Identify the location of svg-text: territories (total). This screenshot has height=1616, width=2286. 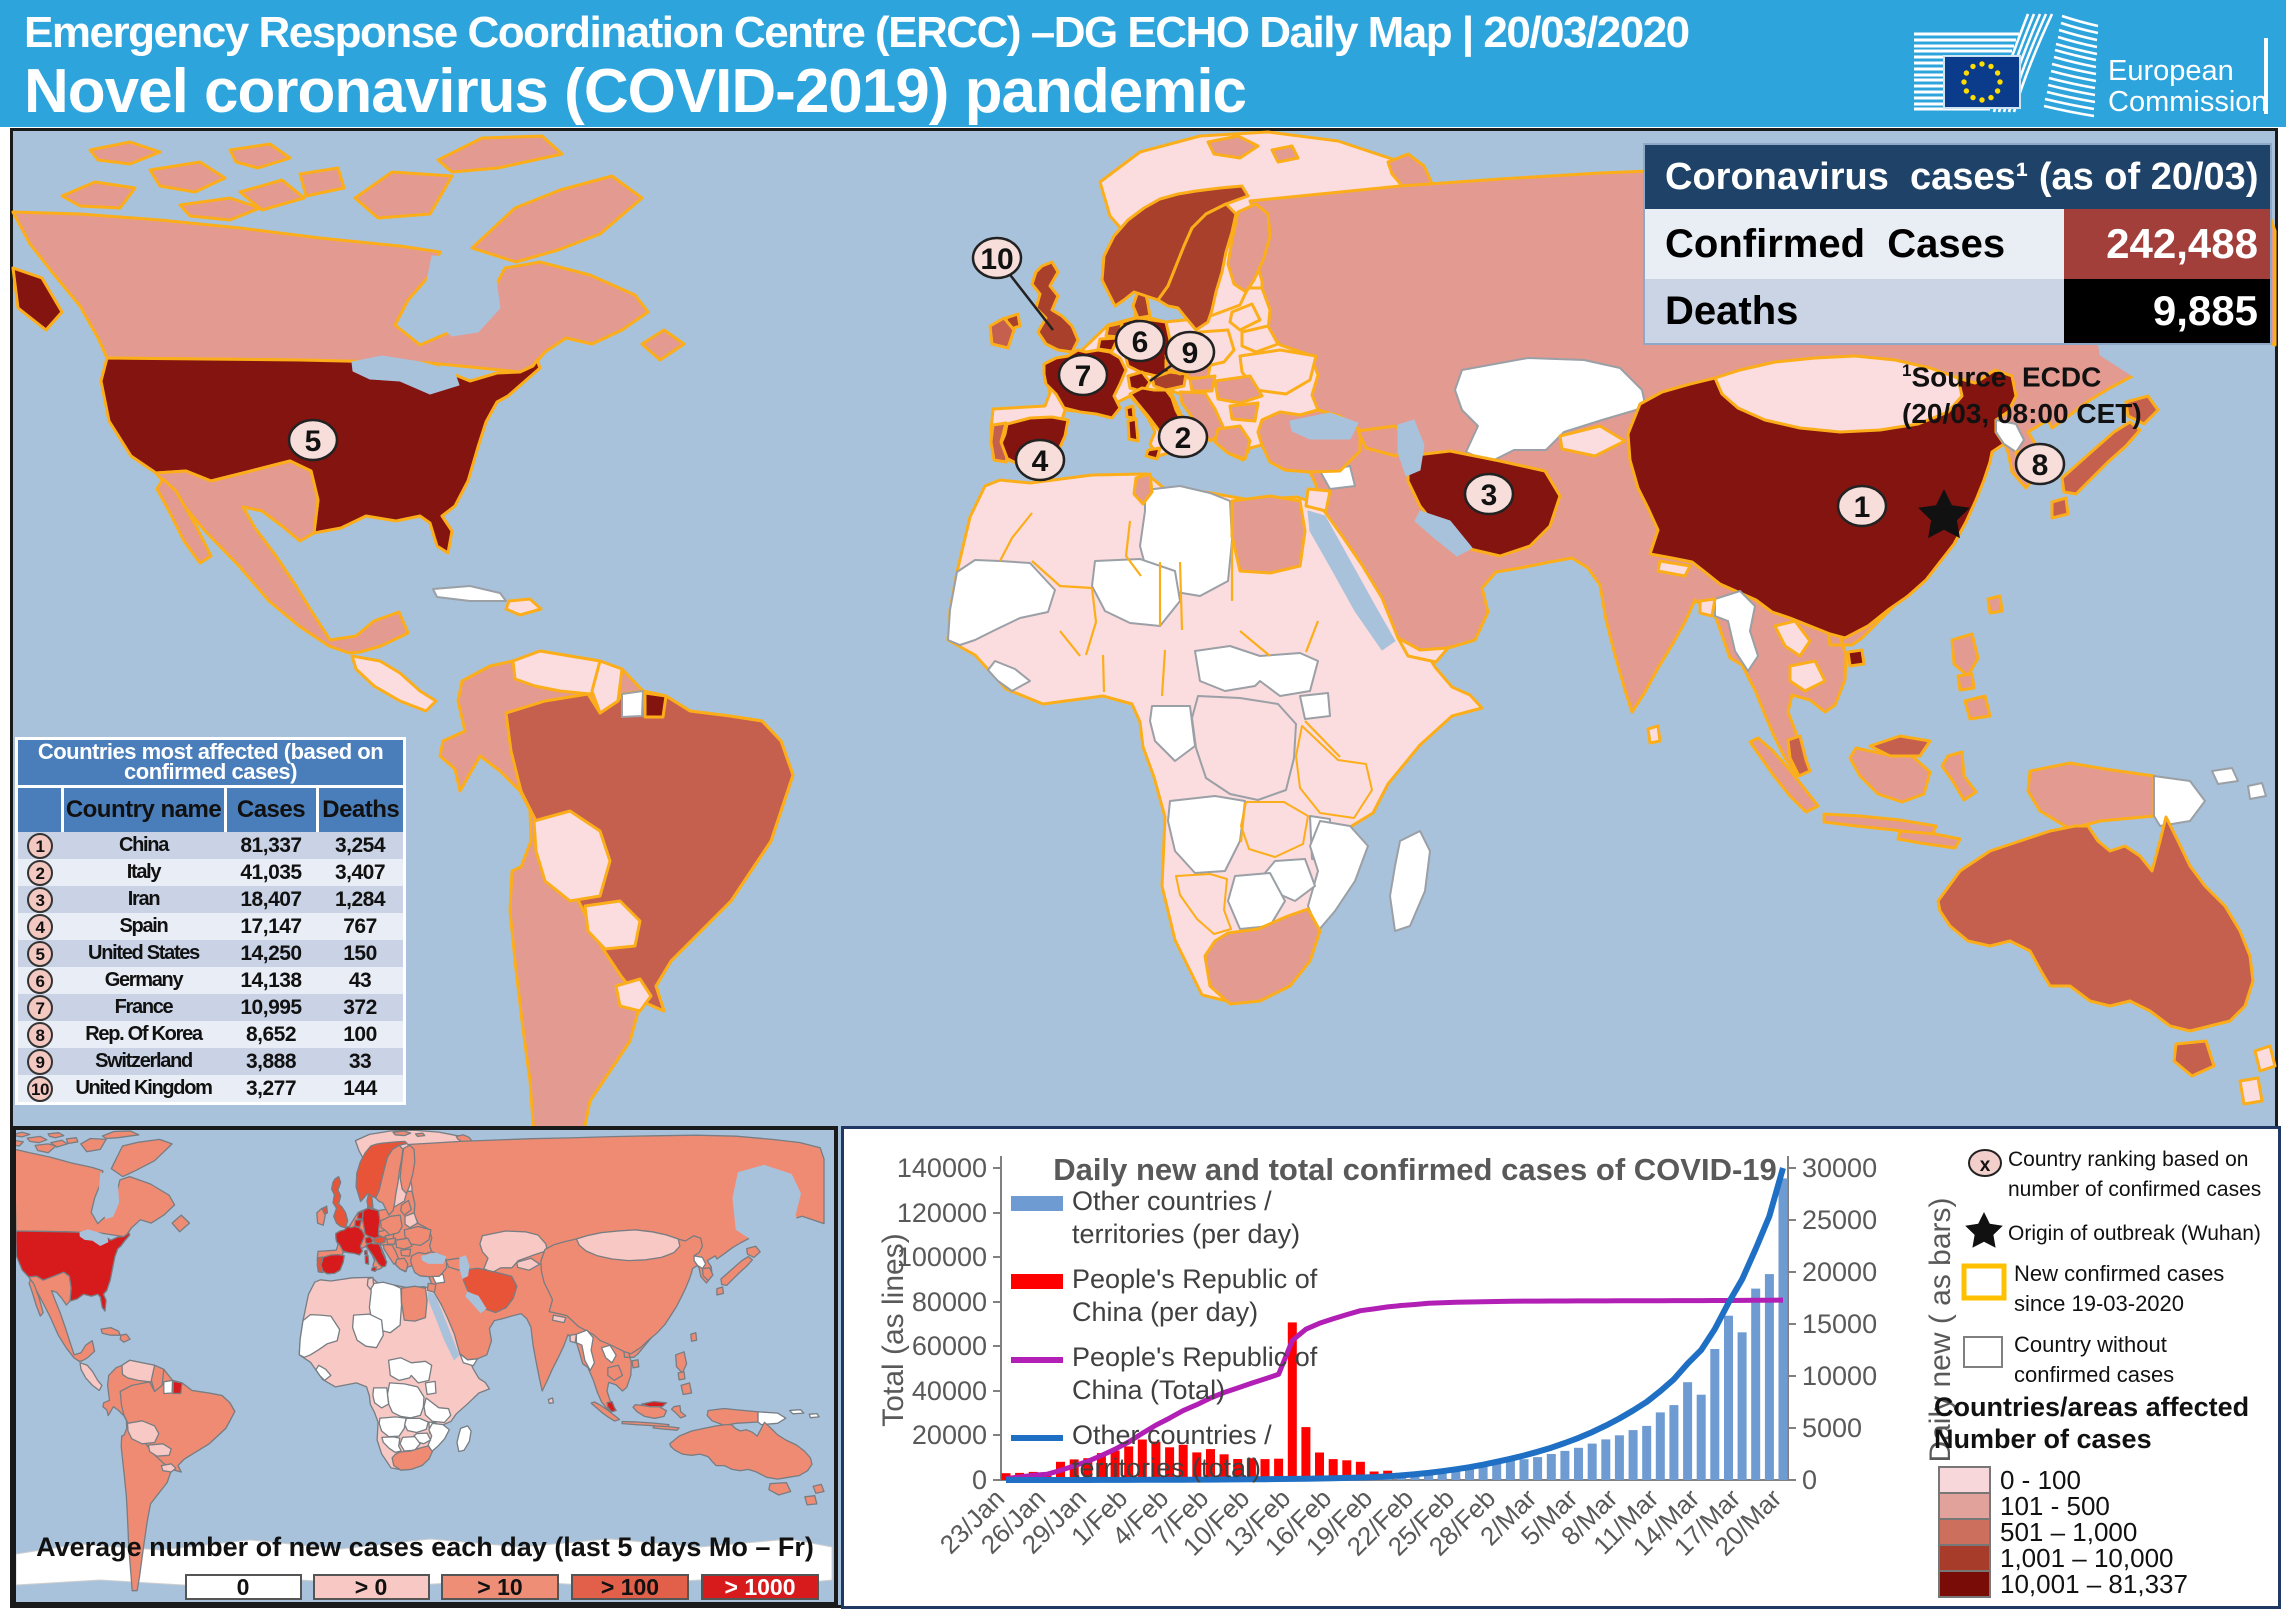
(1166, 1468).